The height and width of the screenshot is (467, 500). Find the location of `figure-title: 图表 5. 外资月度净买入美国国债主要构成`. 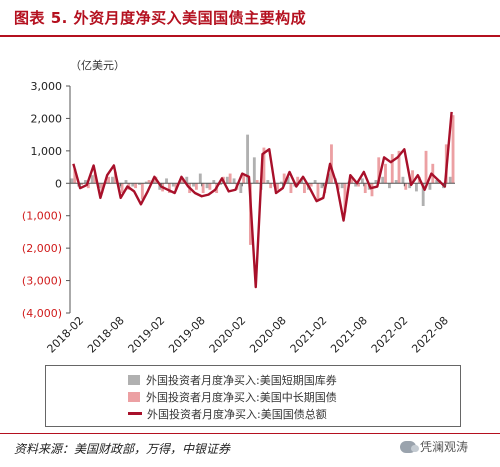

figure-title: 图表 5. 外资月度净买入美国国债主要构成 is located at coordinates (160, 18).